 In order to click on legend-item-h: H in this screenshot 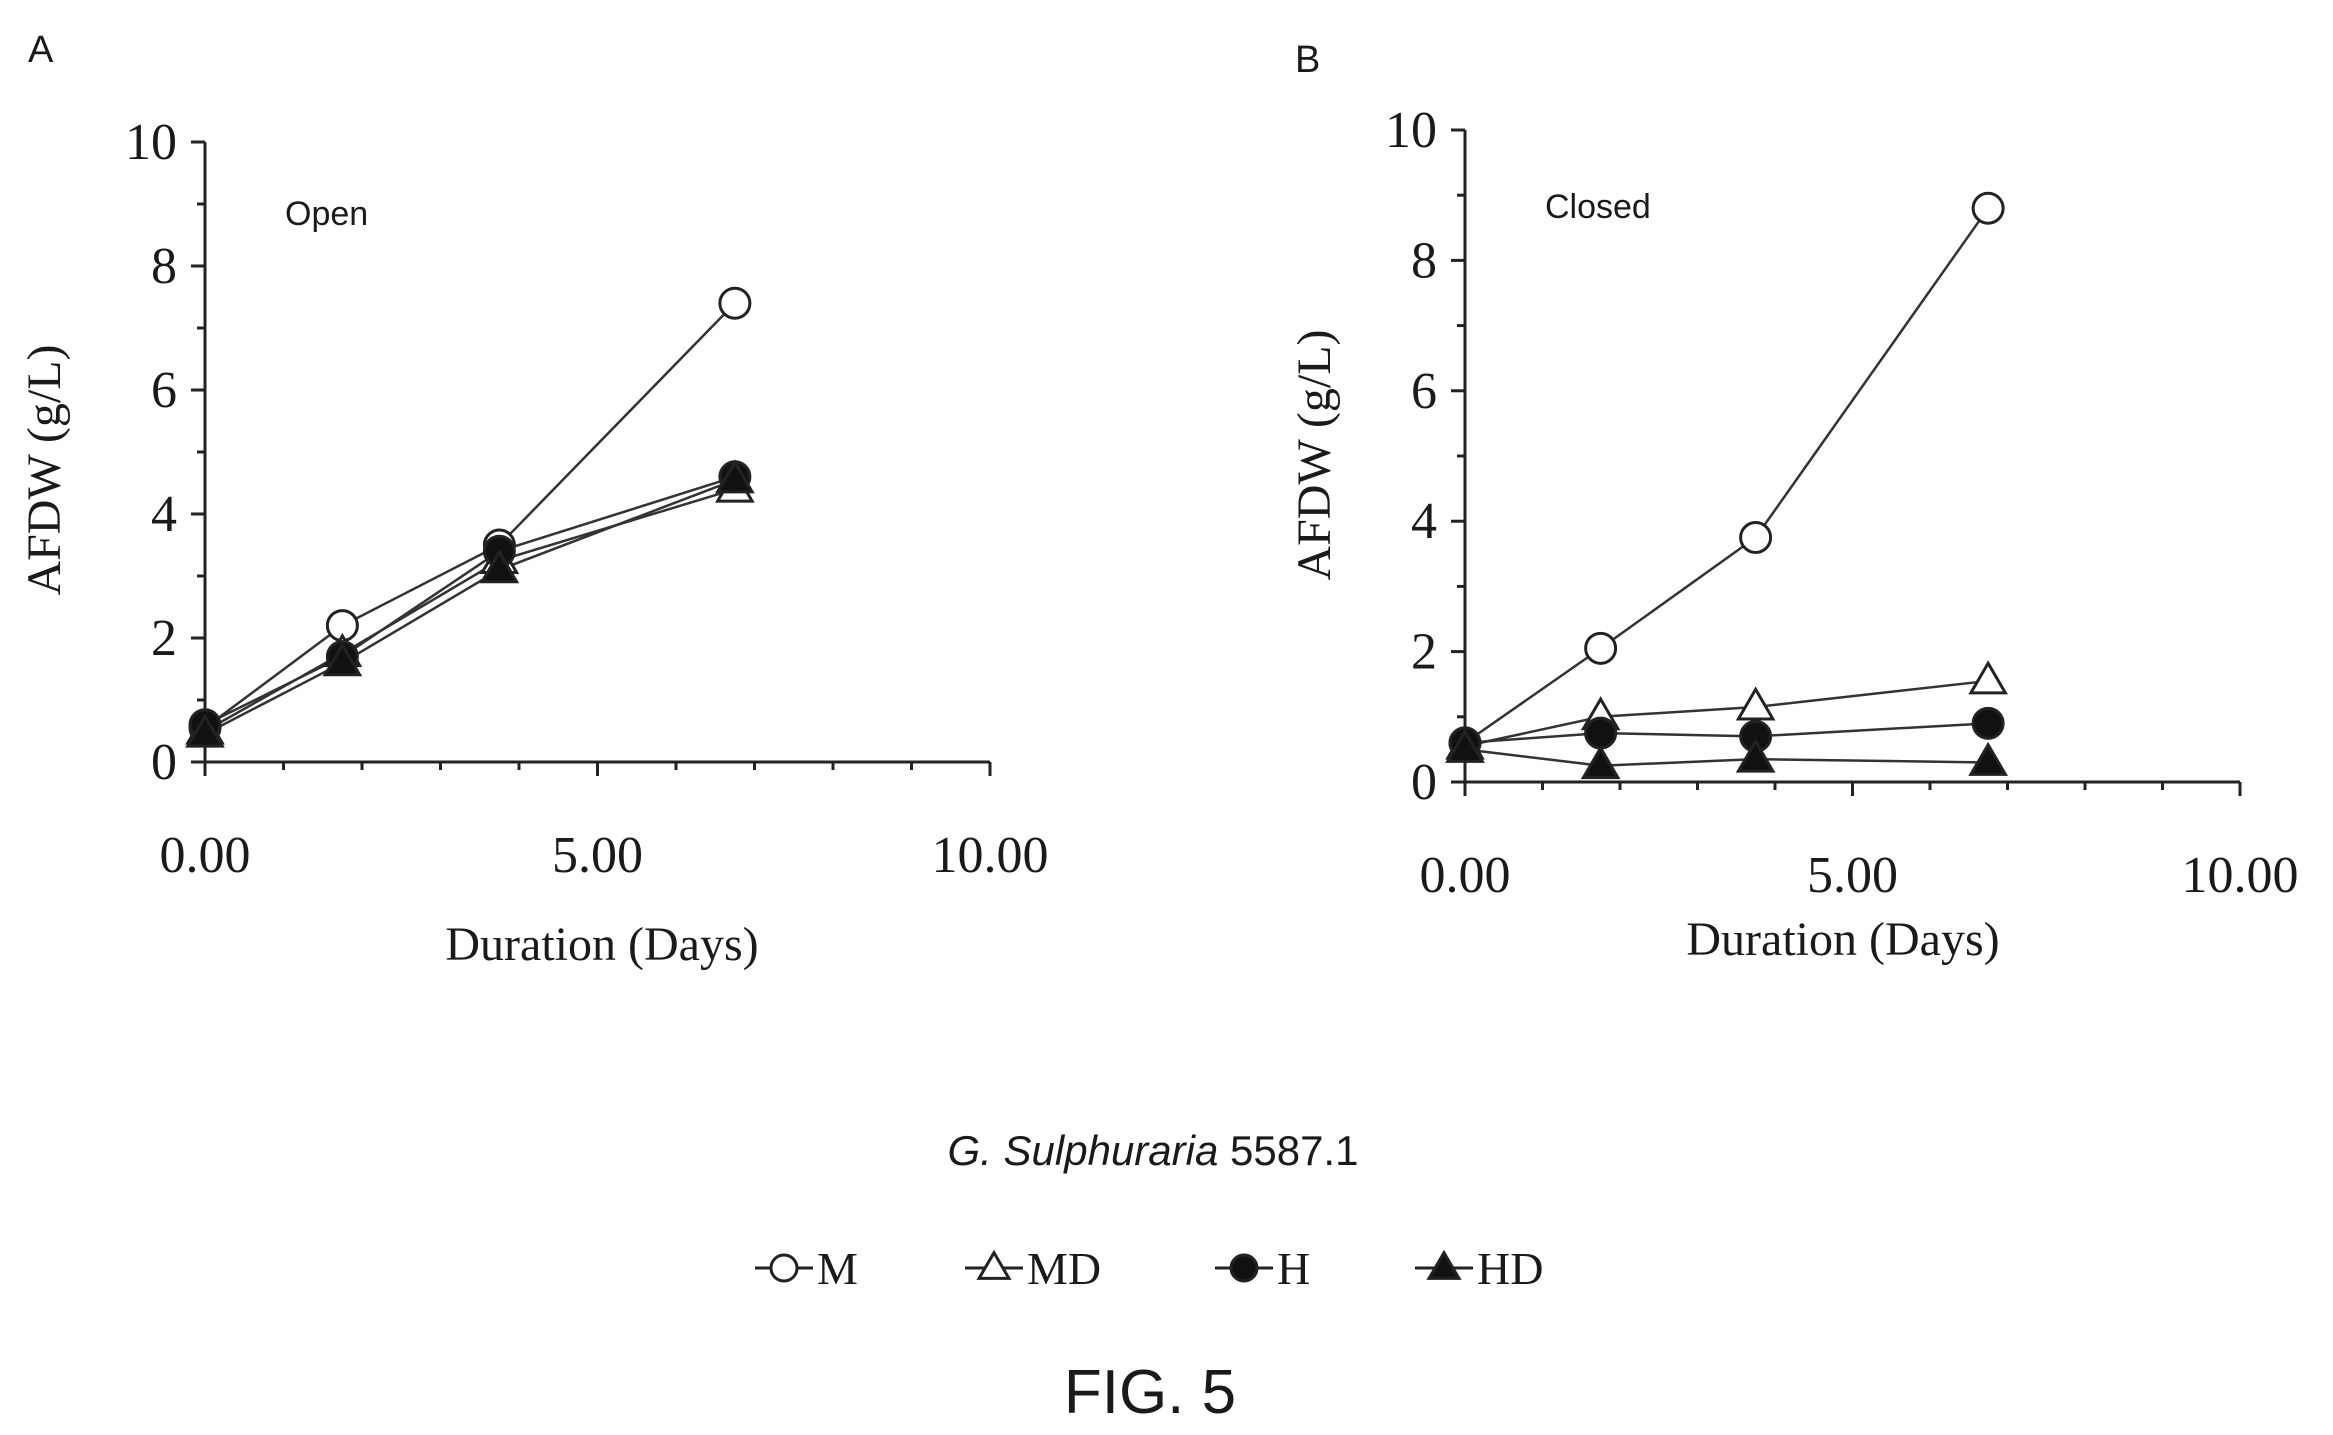, I will do `click(1262, 1268)`.